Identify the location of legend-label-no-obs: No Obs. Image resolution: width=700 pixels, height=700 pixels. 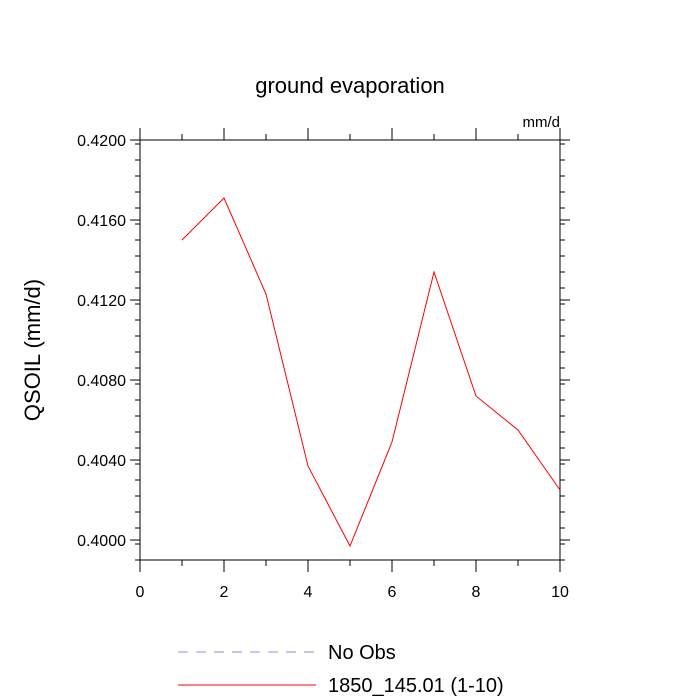
(362, 653).